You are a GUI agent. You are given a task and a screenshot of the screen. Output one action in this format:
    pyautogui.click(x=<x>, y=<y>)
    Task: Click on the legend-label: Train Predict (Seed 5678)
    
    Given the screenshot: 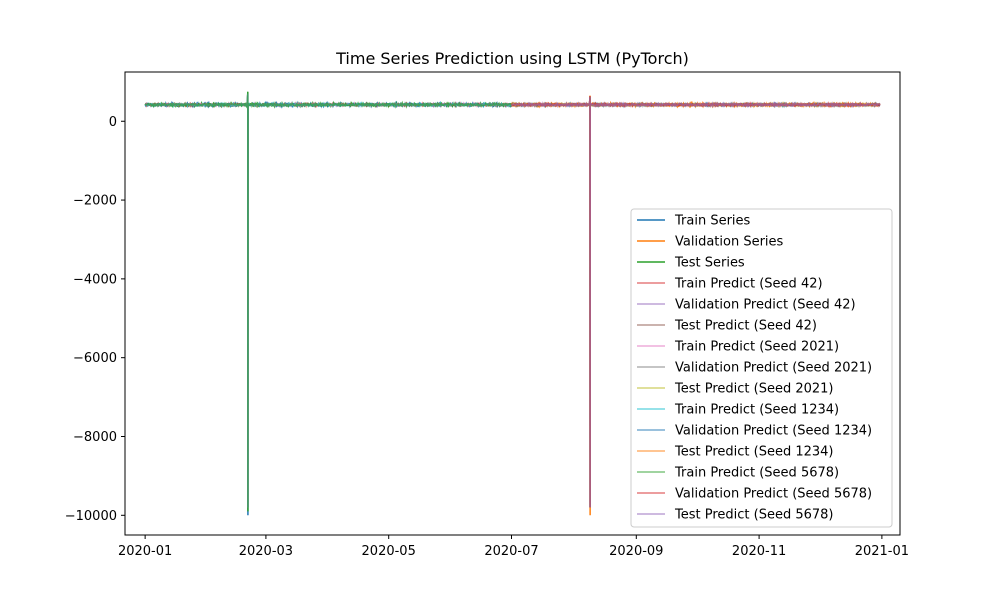 What is the action you would take?
    pyautogui.click(x=756, y=473)
    